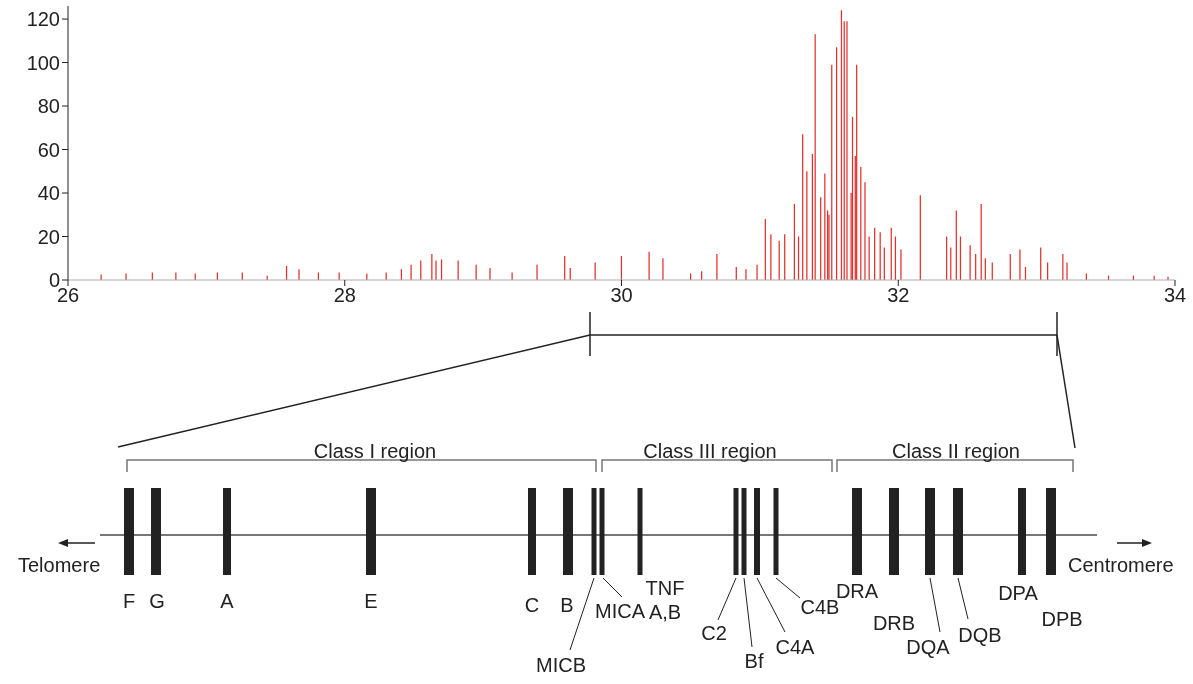 The image size is (1193, 684). I want to click on x-tick-label: 28, so click(344, 295).